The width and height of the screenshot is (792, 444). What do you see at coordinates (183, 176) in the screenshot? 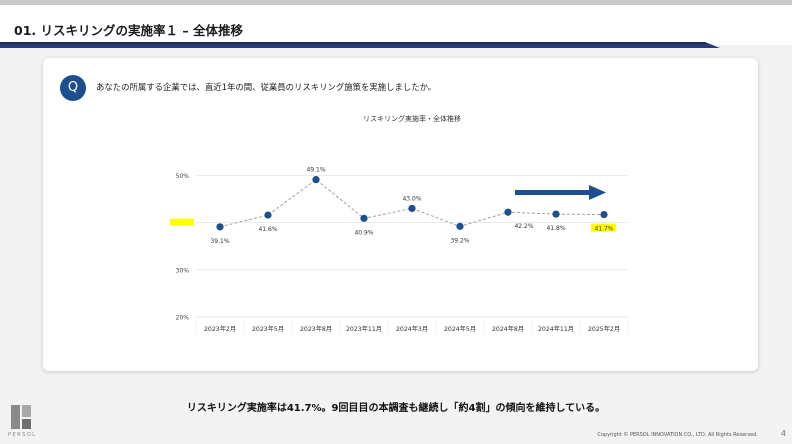
I see `y-tick-label: 50%` at bounding box center [183, 176].